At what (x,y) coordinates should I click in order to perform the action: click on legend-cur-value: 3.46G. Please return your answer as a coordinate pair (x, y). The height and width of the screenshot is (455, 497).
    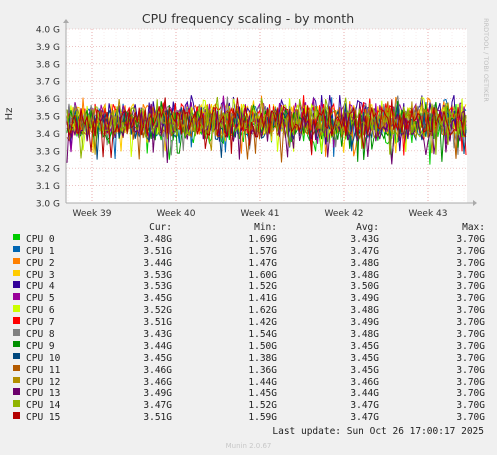
    Looking at the image, I should click on (157, 382).